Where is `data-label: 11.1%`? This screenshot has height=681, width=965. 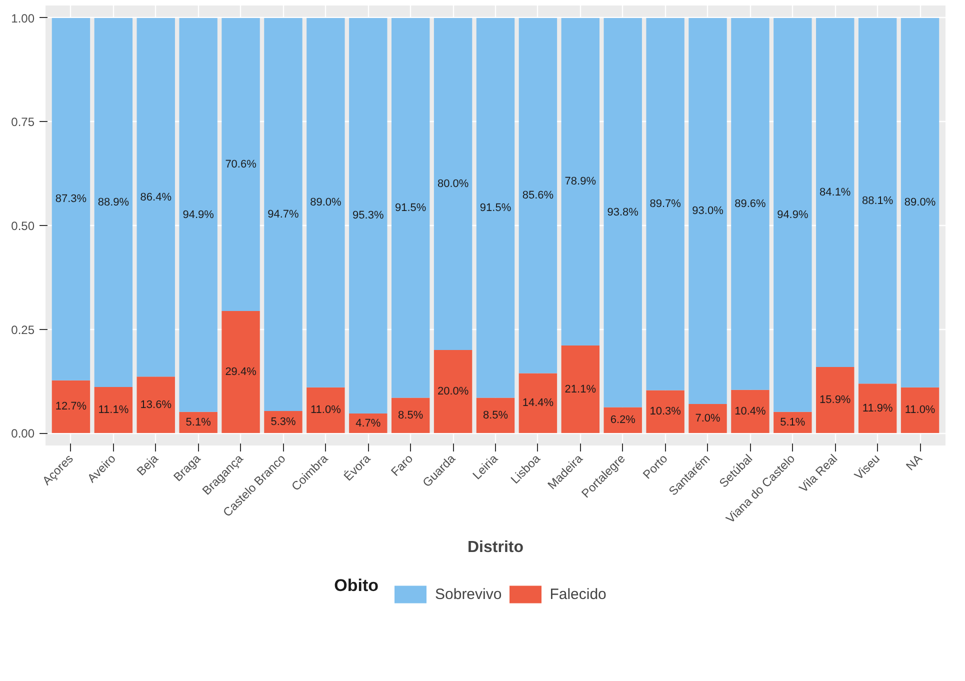
data-label: 11.1% is located at coordinates (113, 410).